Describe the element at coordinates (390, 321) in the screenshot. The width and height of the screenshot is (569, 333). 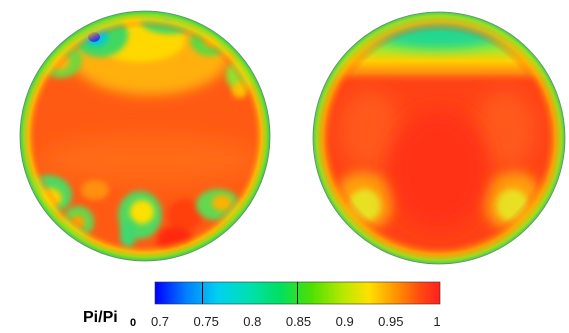
I see `colorbar-tick-label: 0.95` at that location.